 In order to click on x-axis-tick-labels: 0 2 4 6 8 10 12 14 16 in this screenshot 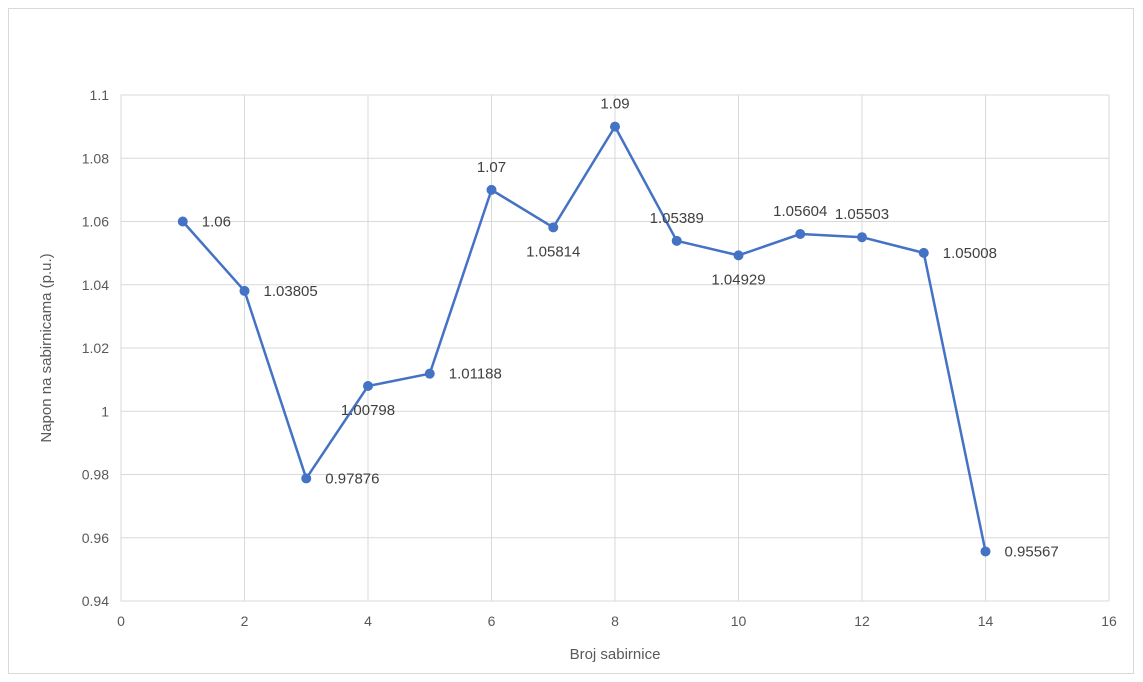, I will do `click(617, 621)`.